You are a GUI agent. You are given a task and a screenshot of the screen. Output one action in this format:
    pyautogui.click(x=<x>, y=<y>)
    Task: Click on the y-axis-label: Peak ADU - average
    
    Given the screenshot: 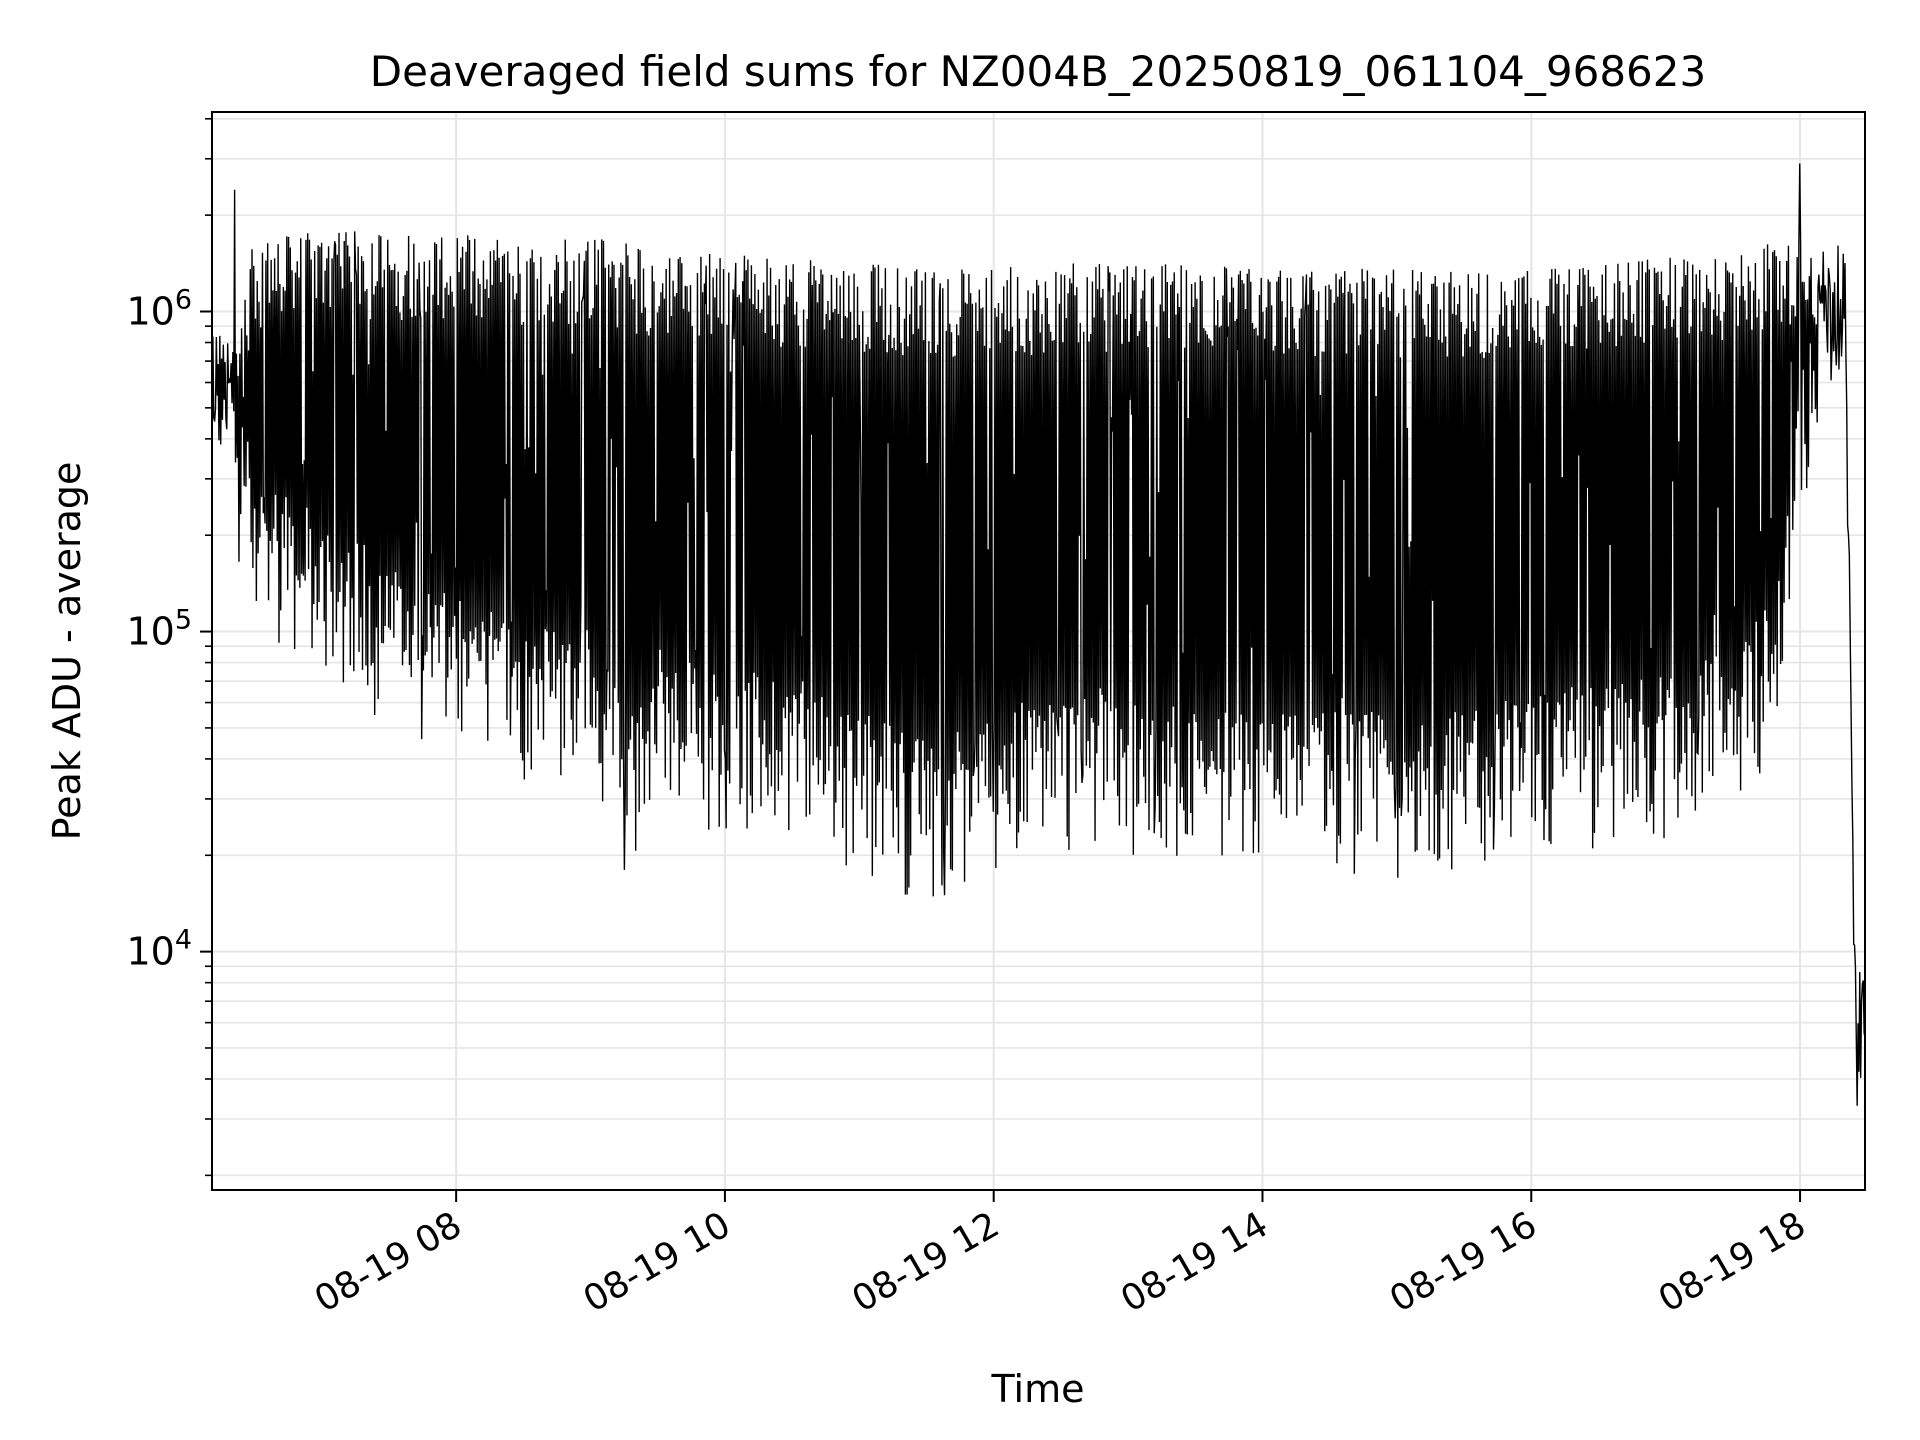 What is the action you would take?
    pyautogui.click(x=67, y=651)
    